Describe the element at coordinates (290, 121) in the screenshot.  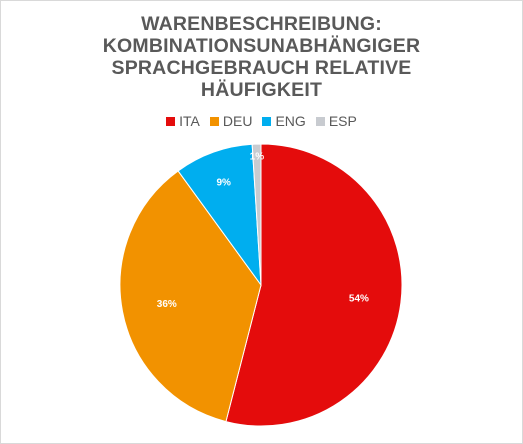
I see `legend-label-eng: ENG` at that location.